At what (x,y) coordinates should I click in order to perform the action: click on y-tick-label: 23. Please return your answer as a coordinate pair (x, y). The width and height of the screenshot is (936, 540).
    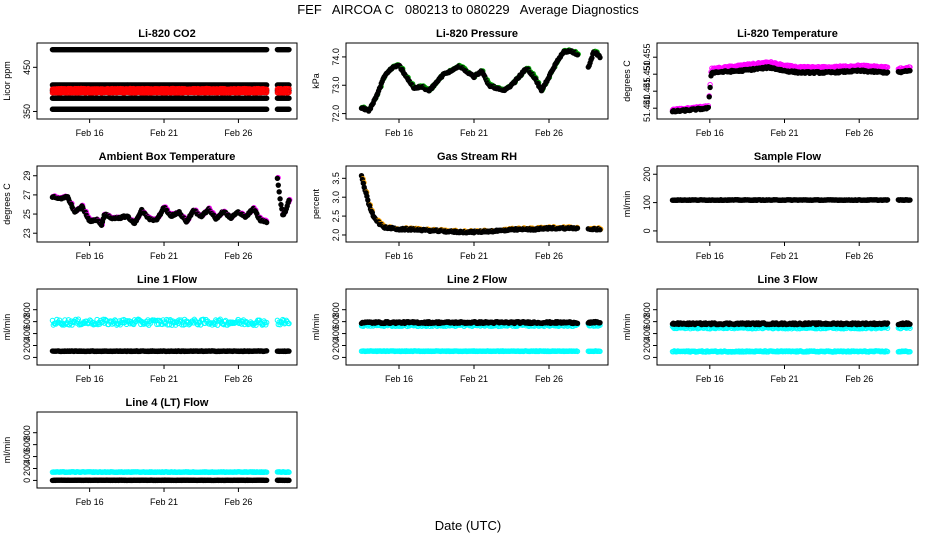
    Looking at the image, I should click on (27, 233).